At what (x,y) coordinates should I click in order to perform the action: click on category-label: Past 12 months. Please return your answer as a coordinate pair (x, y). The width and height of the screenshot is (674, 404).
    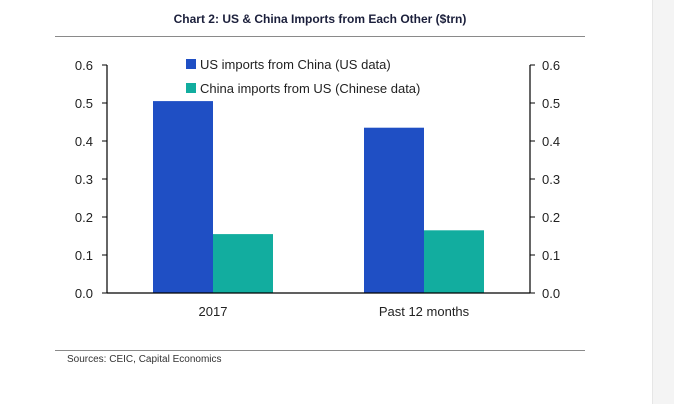
    Looking at the image, I should click on (424, 311).